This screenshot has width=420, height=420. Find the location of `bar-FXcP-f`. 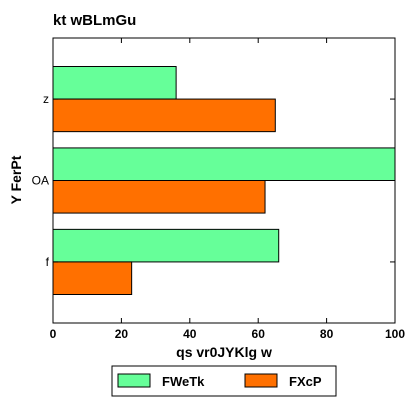

bar-FXcP-f is located at coordinates (92, 278).